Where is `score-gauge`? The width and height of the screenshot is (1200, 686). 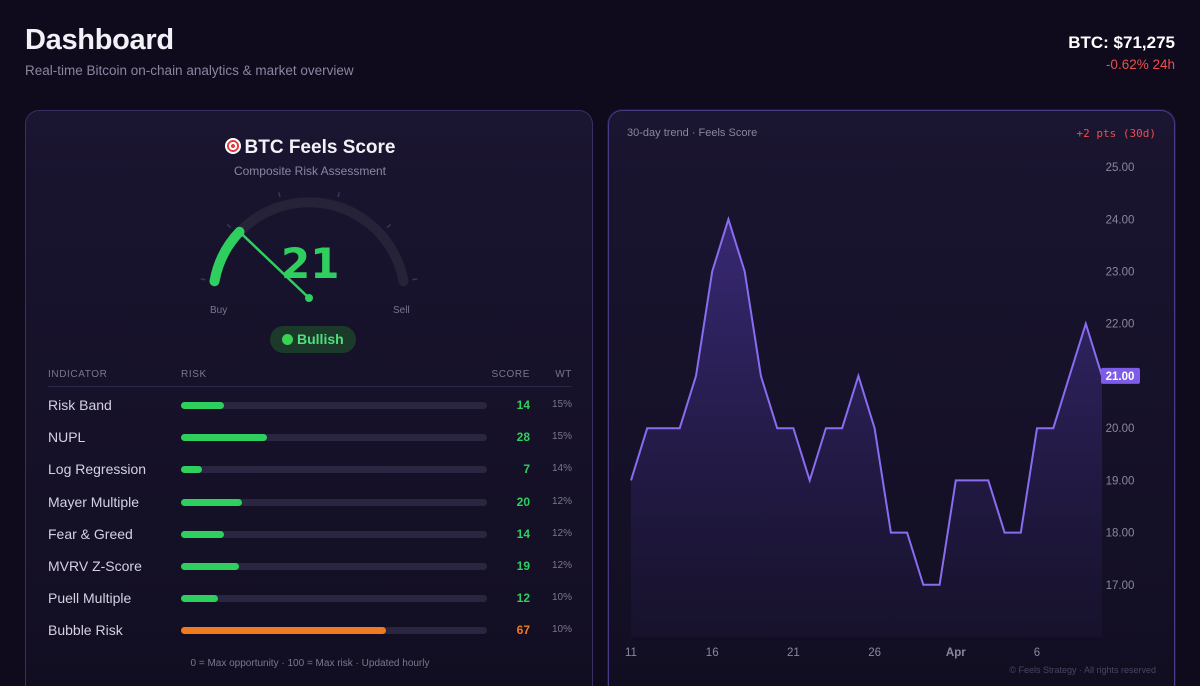 score-gauge is located at coordinates (309, 247).